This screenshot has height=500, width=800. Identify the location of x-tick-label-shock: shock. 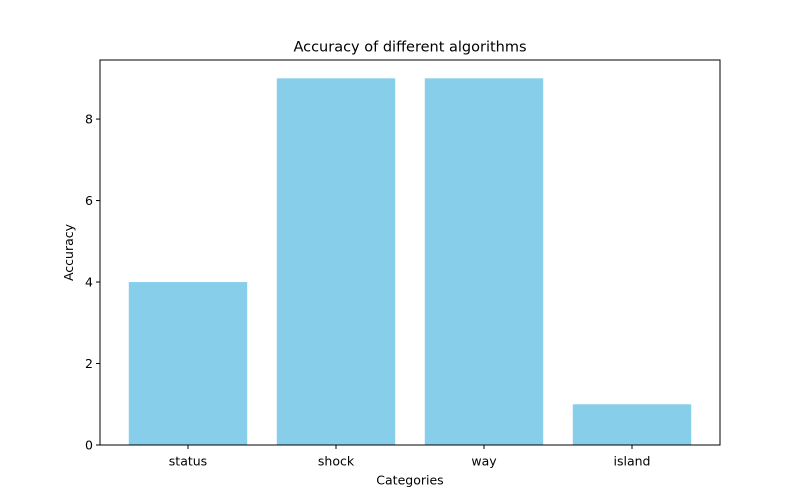
(336, 461).